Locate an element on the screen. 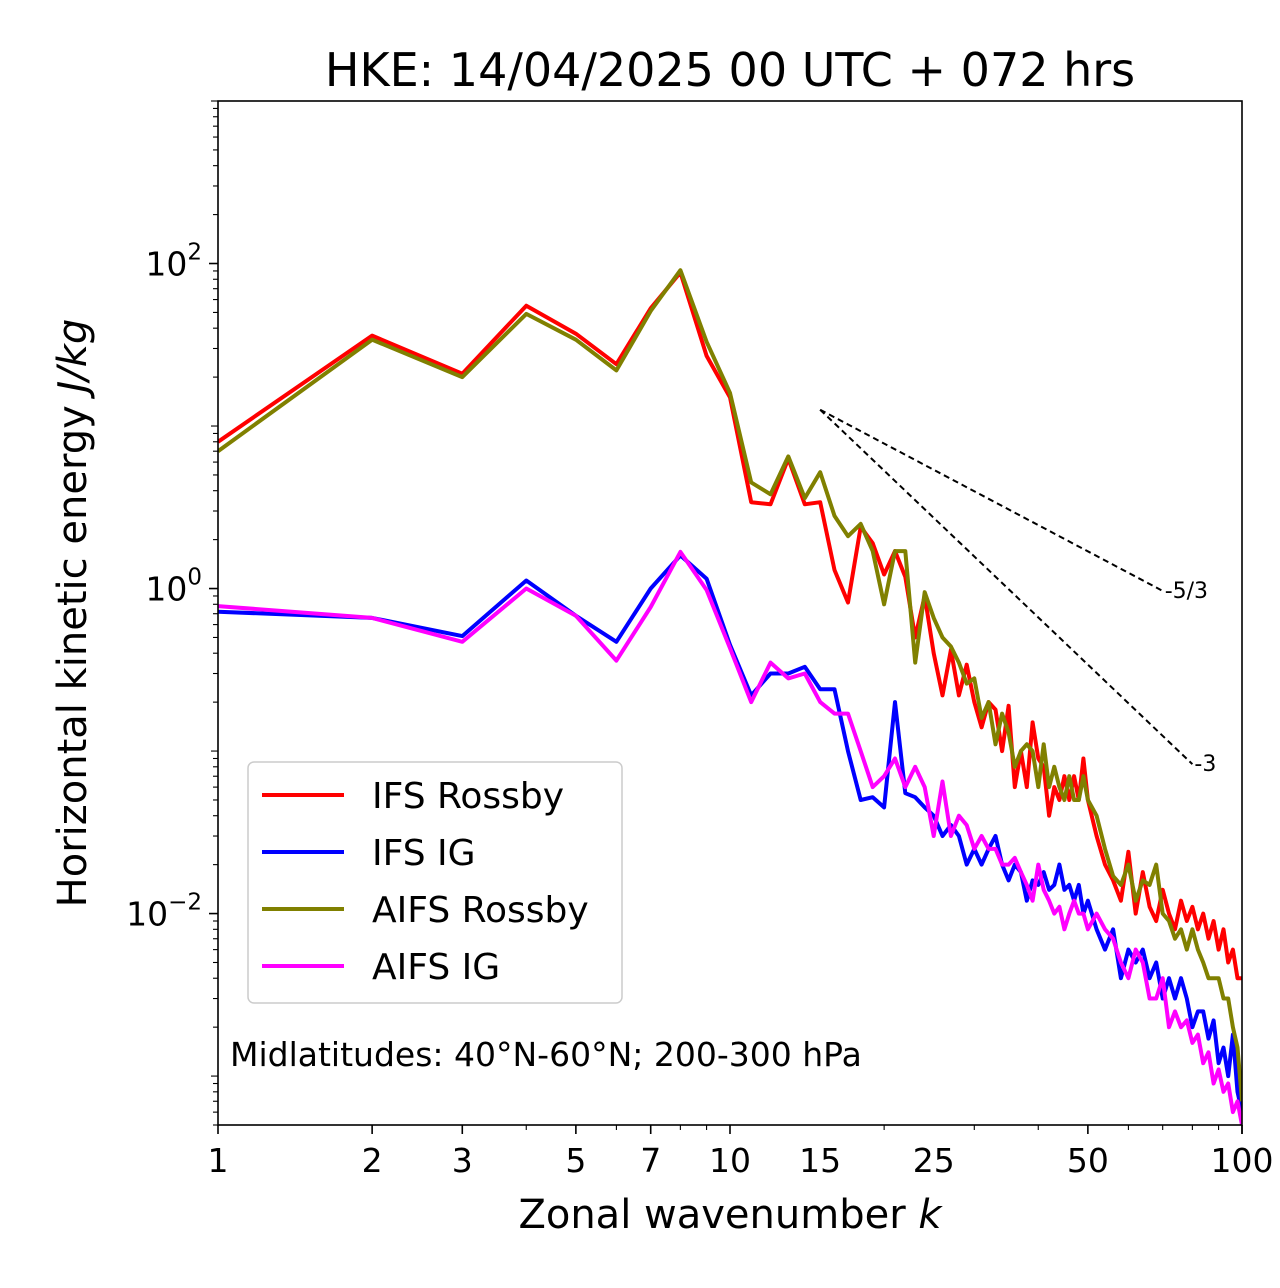  x-axis-label: Zonal wavenumber k is located at coordinates (730, 1215).